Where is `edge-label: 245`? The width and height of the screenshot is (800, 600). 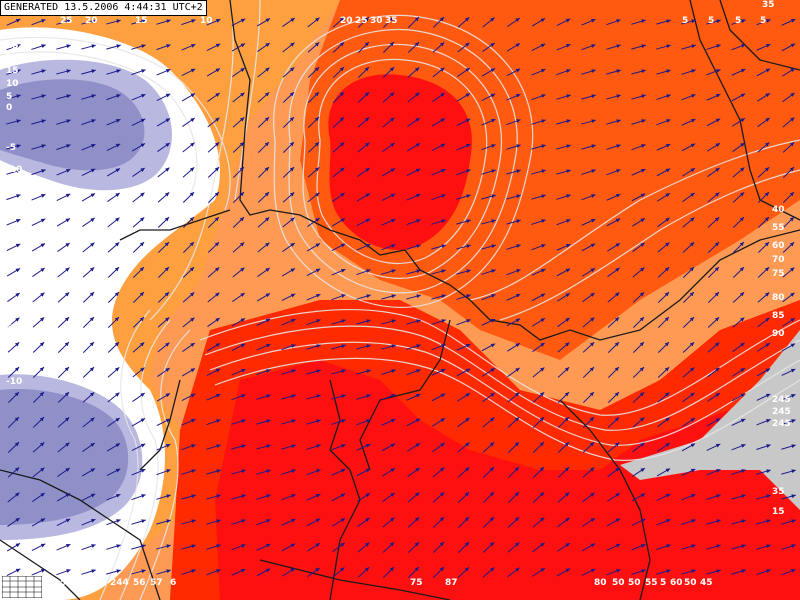 edge-label: 245 is located at coordinates (781, 400).